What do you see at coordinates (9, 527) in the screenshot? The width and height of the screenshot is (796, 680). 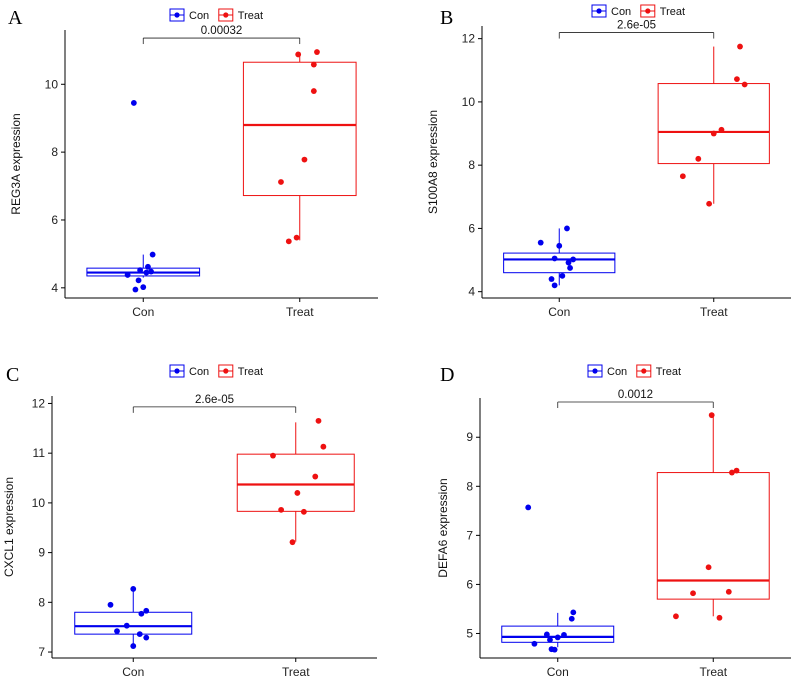 I see `y-axis-label: CXCL1 expression` at bounding box center [9, 527].